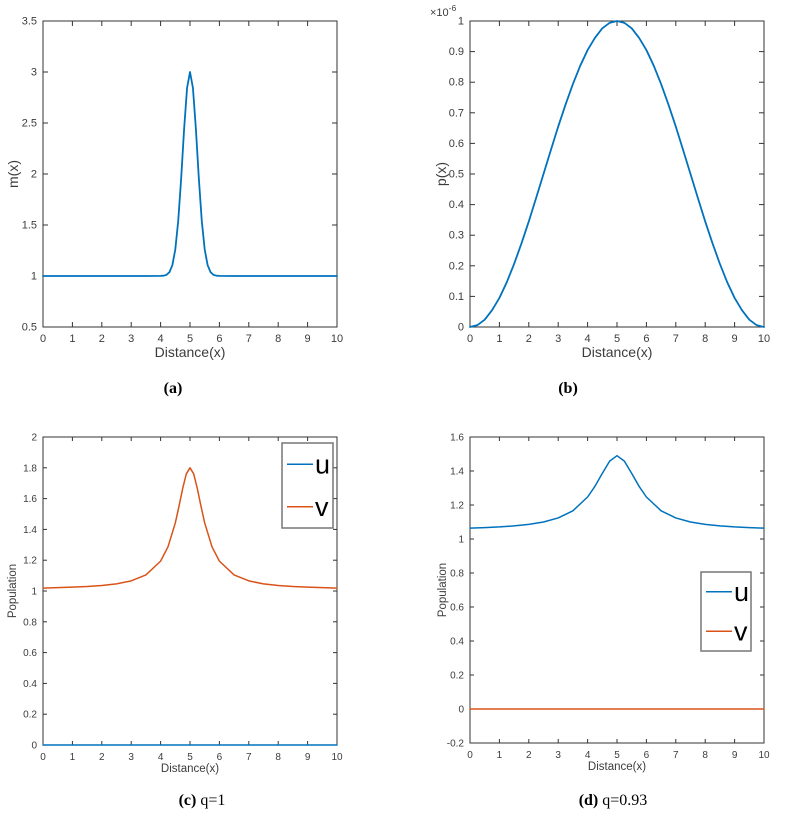  What do you see at coordinates (456, 297) in the screenshot?
I see `y-tick-label: 0.1` at bounding box center [456, 297].